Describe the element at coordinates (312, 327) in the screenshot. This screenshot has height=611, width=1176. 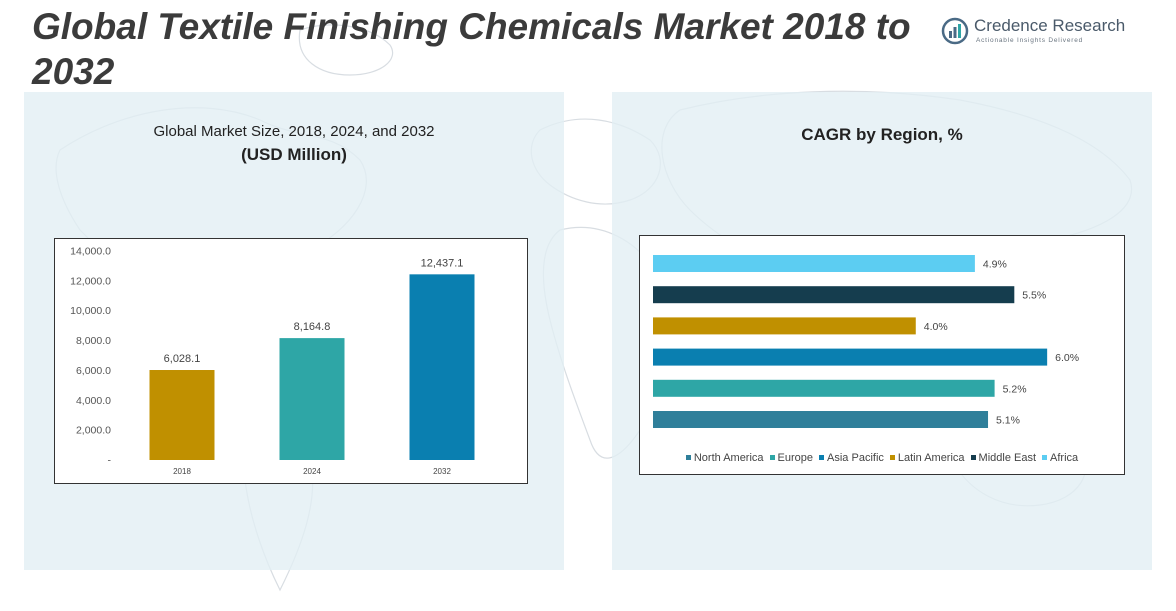
I see `bar-value-label: 8,164.8` at that location.